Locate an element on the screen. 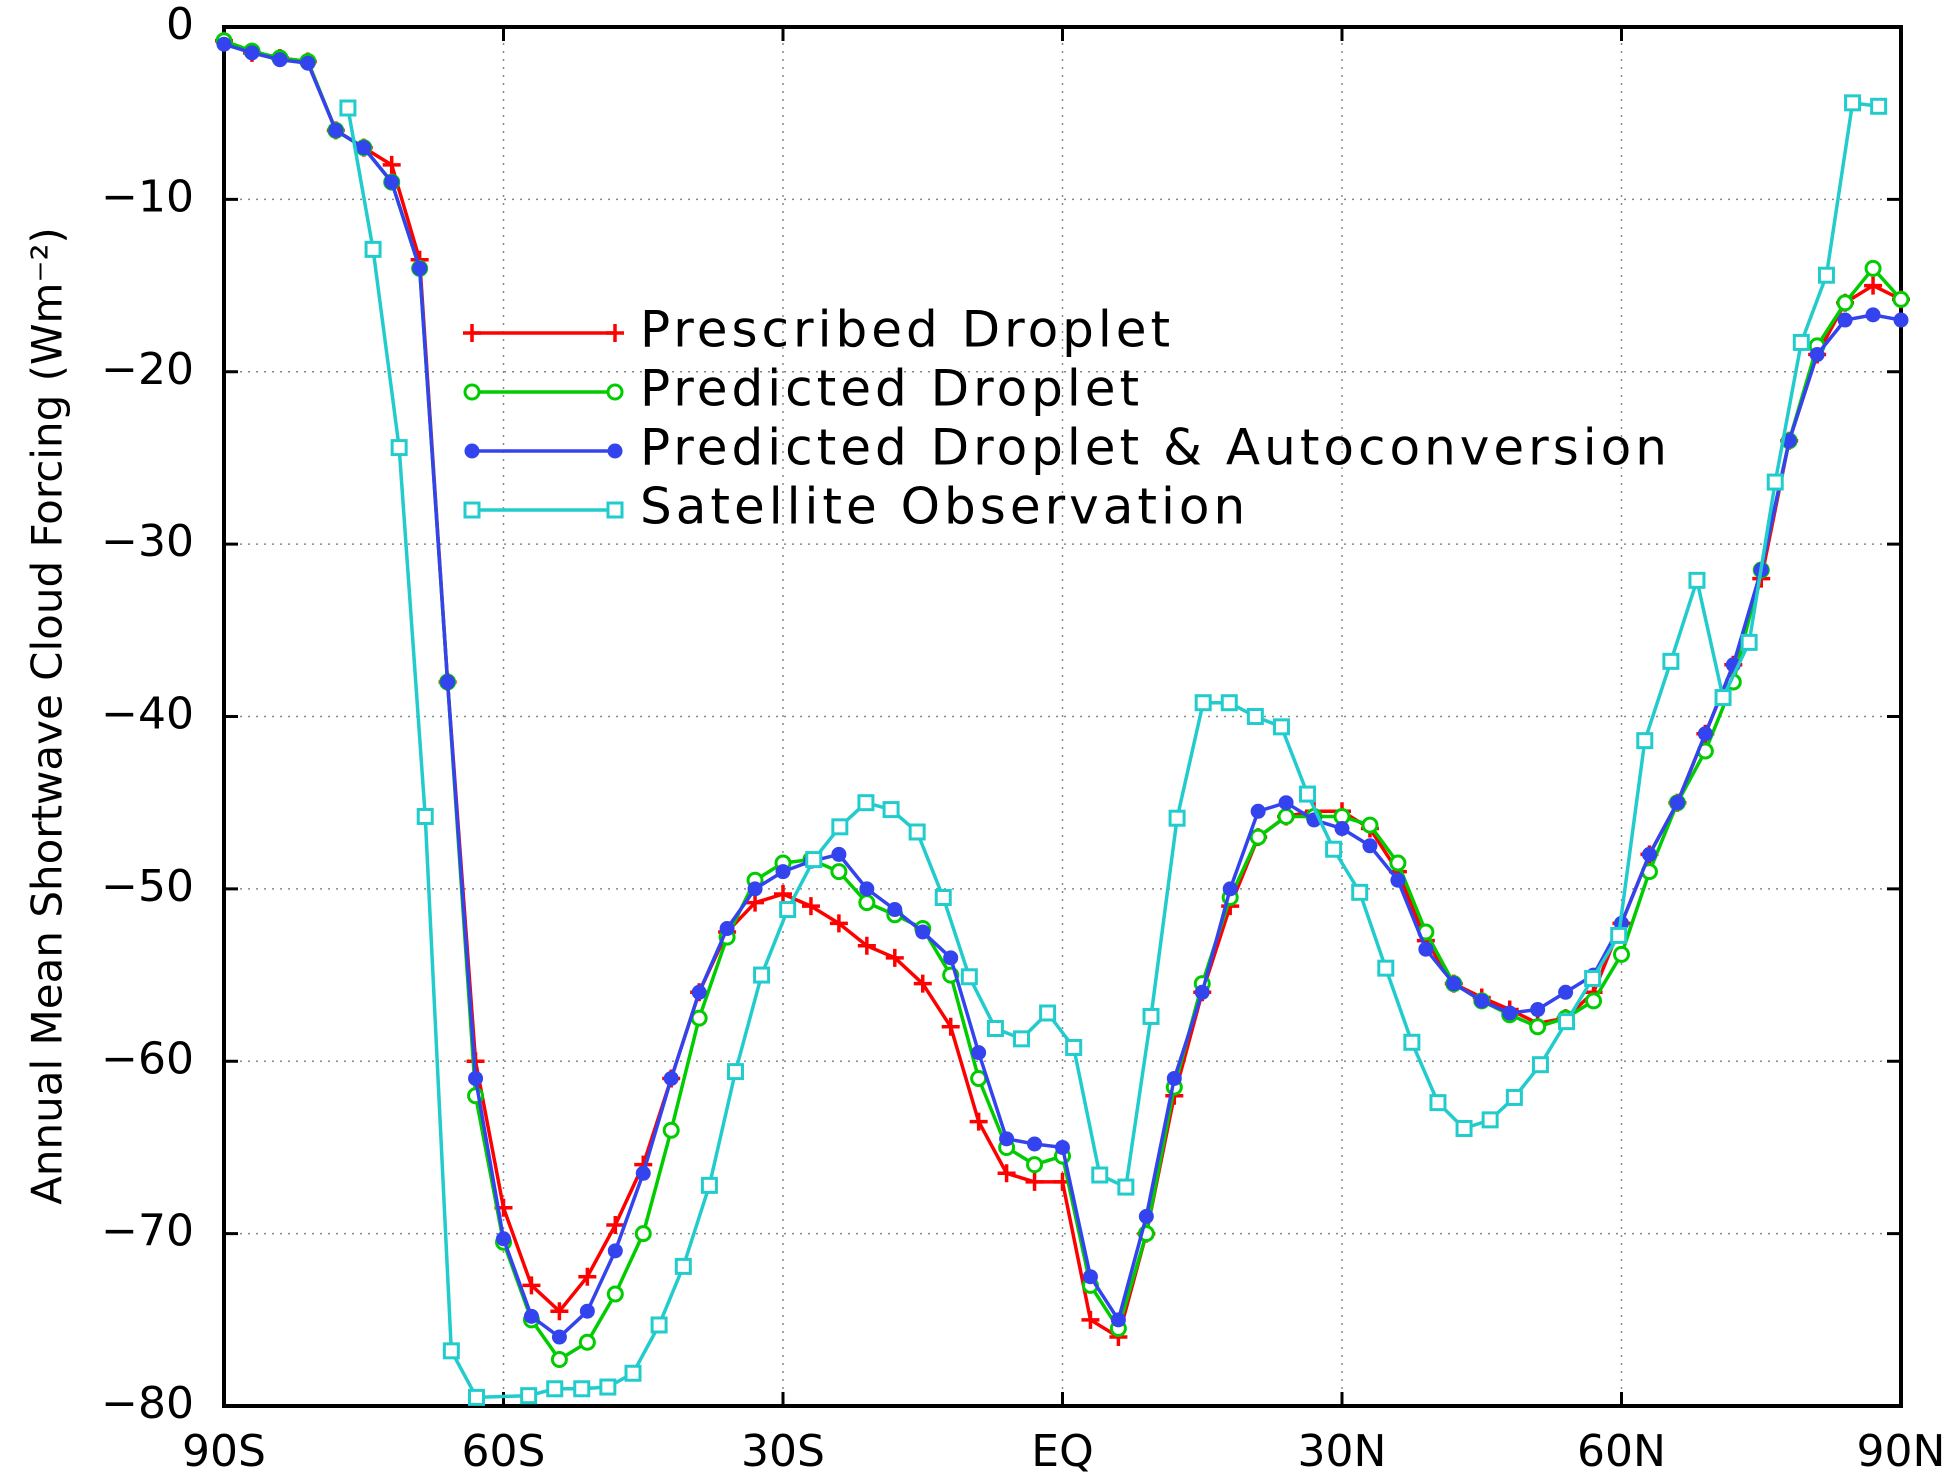  legend-label: Predicted Droplet & Autoconversion is located at coordinates (1155, 448).